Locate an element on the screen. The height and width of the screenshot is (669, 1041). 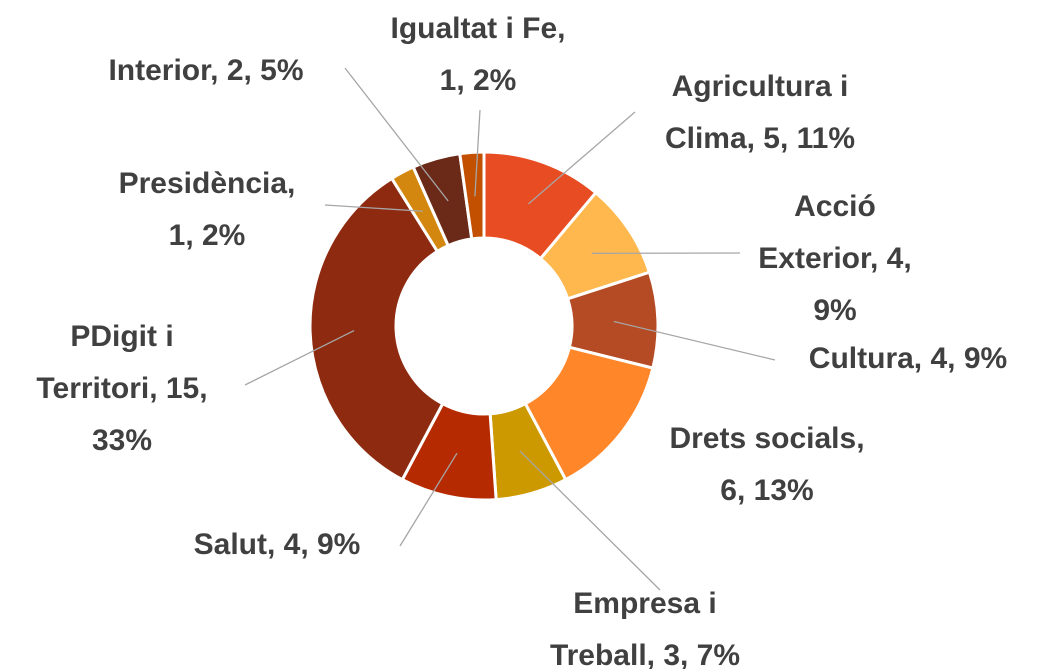
label-line: Territori, 15, is located at coordinates (121, 388).